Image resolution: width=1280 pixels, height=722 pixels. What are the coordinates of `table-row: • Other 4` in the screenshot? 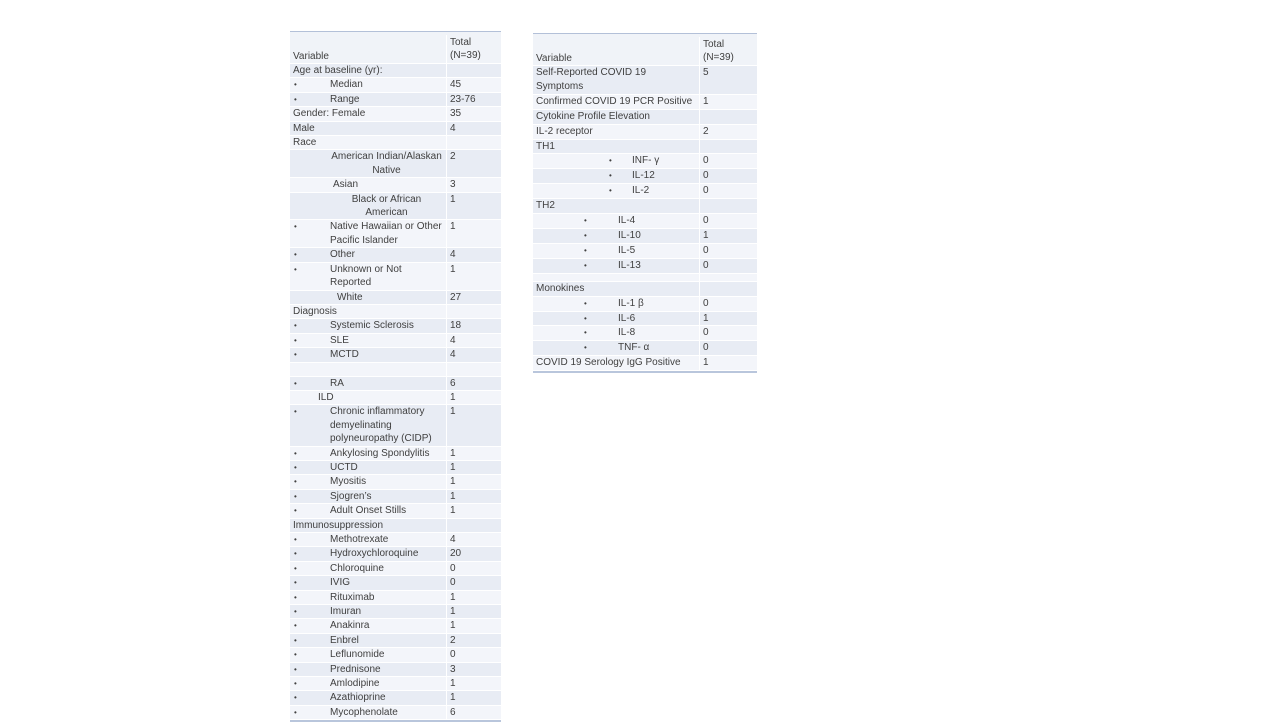 It's located at (395, 255).